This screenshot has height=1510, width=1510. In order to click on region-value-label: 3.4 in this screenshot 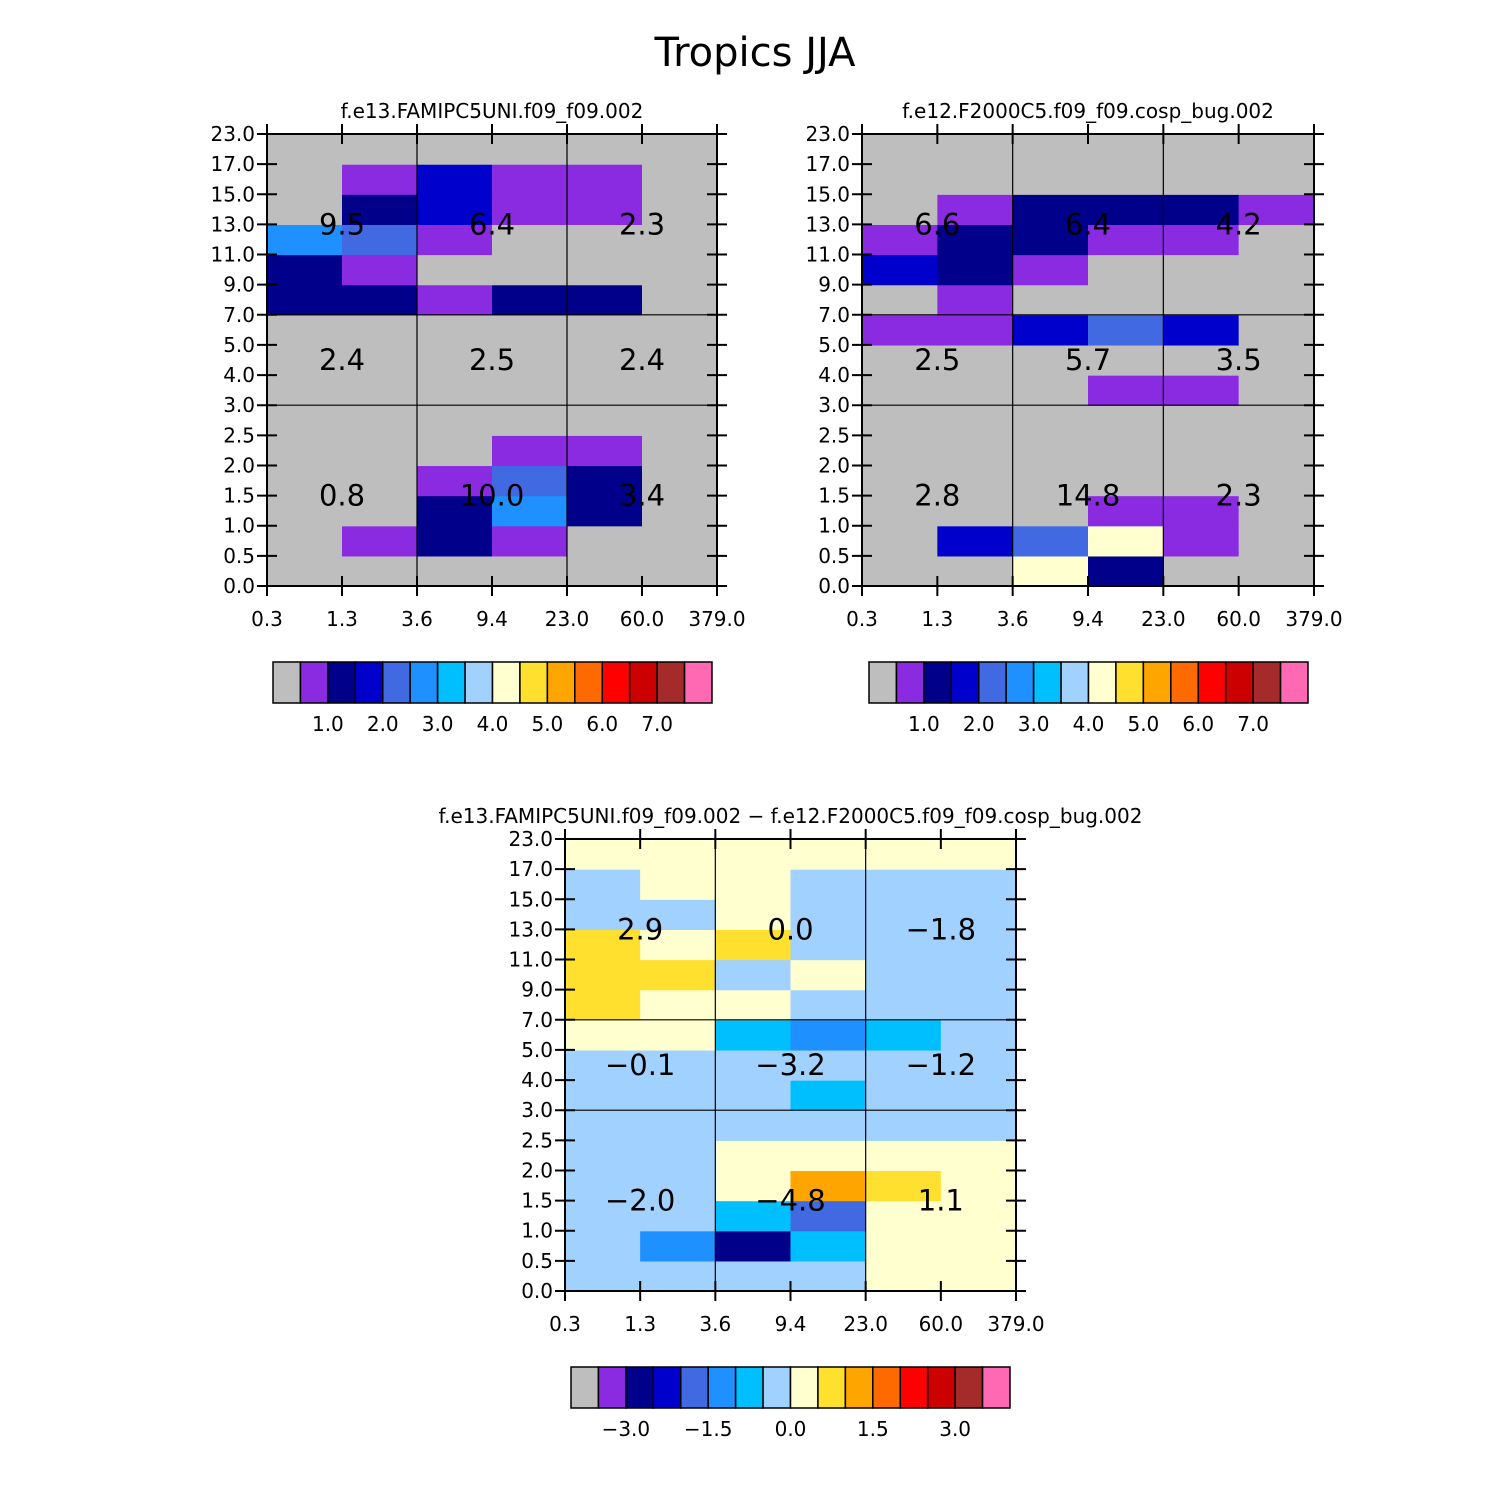, I will do `click(642, 496)`.